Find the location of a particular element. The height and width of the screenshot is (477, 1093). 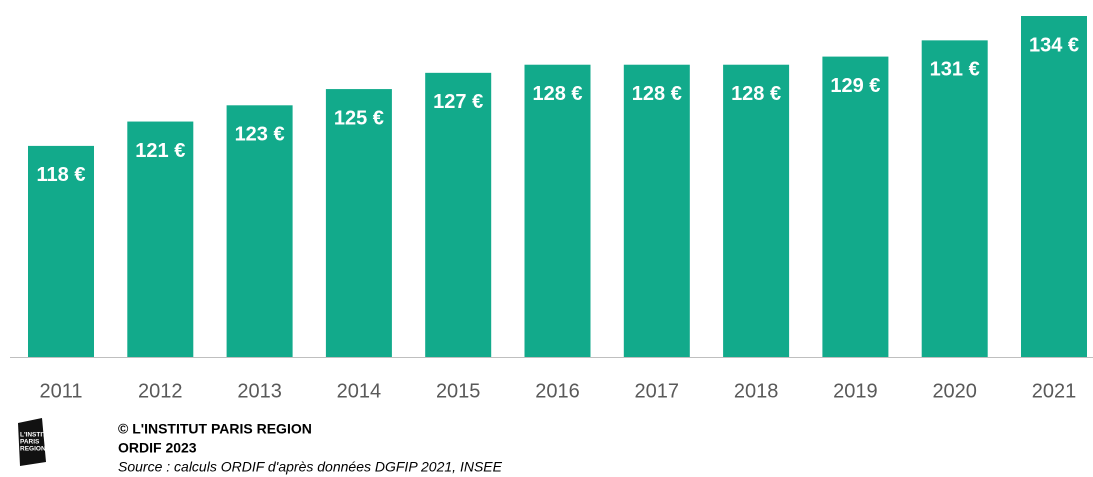

value-label: 118 € is located at coordinates (61, 175).